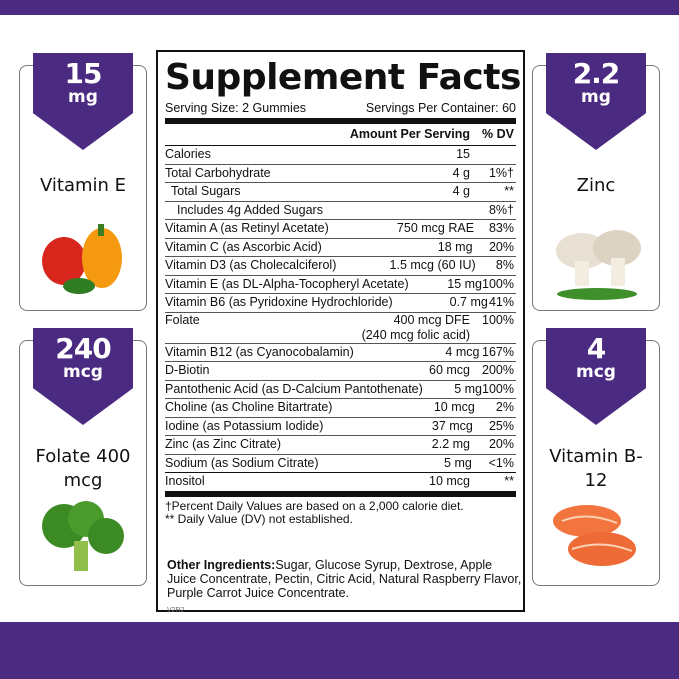 Image resolution: width=679 pixels, height=679 pixels. I want to click on nutrient-dv: <1%, so click(501, 462).